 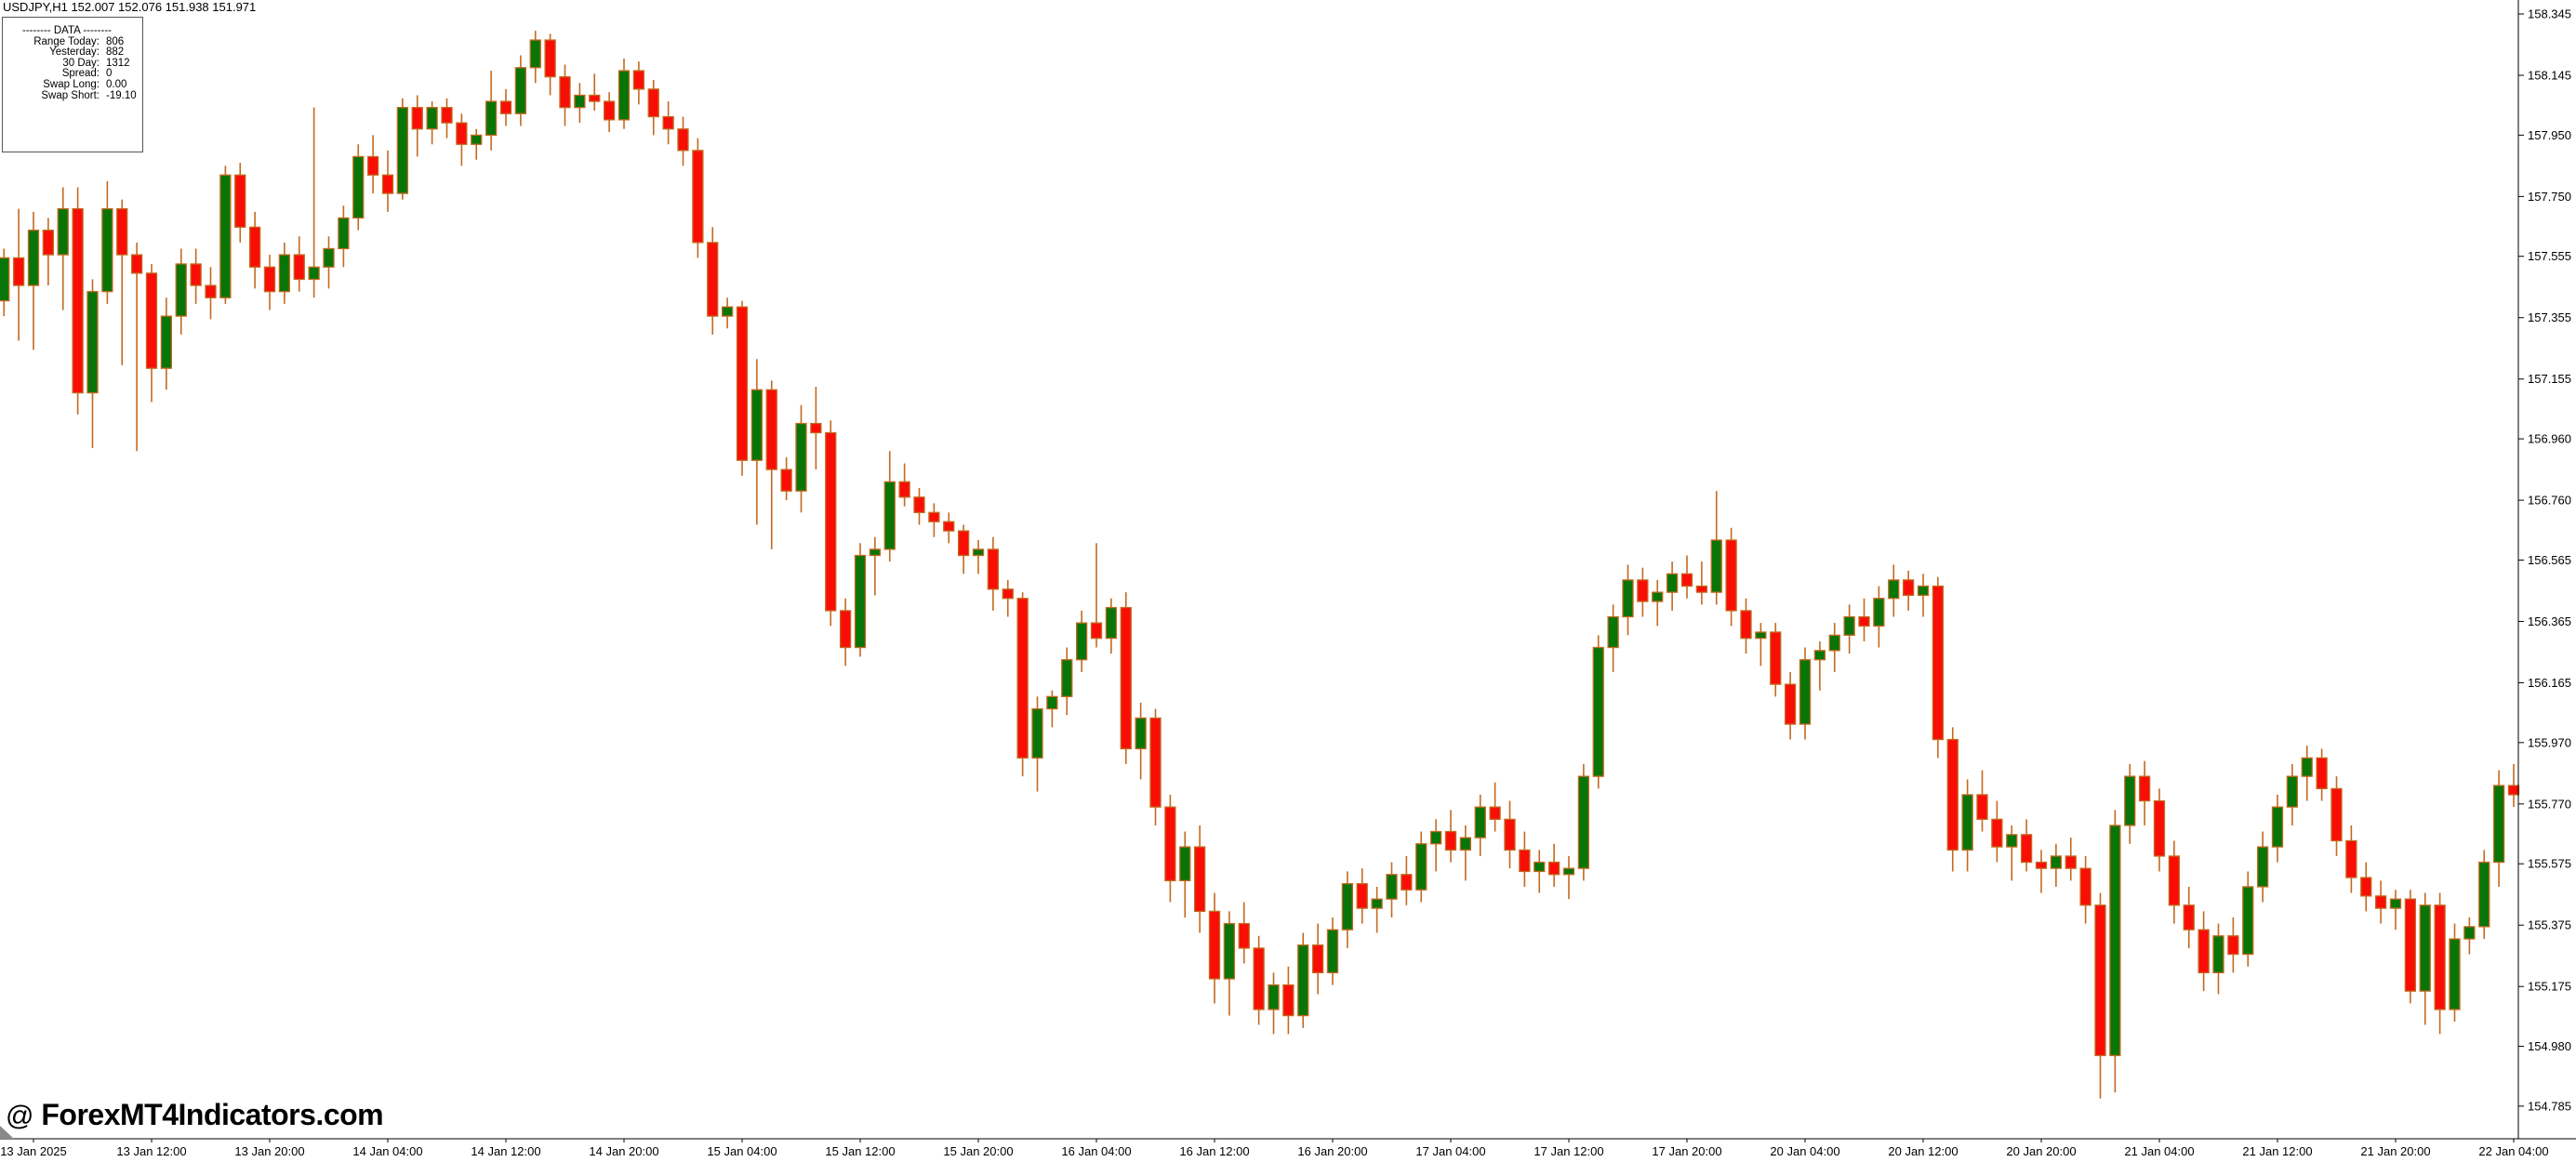 What do you see at coordinates (2549, 560) in the screenshot?
I see `price-axis-label: 156.565` at bounding box center [2549, 560].